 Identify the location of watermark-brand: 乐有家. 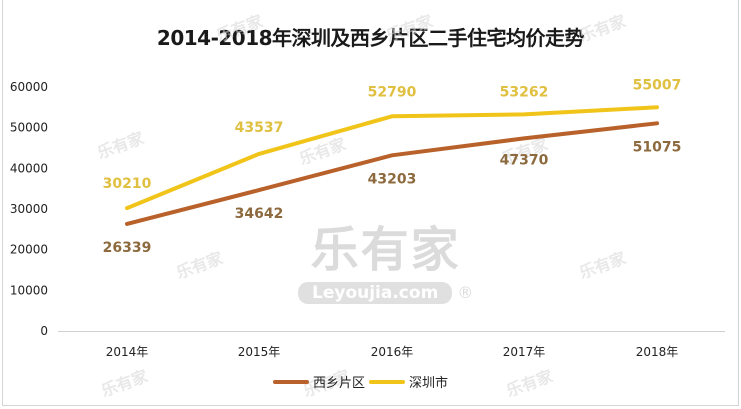
(385, 250).